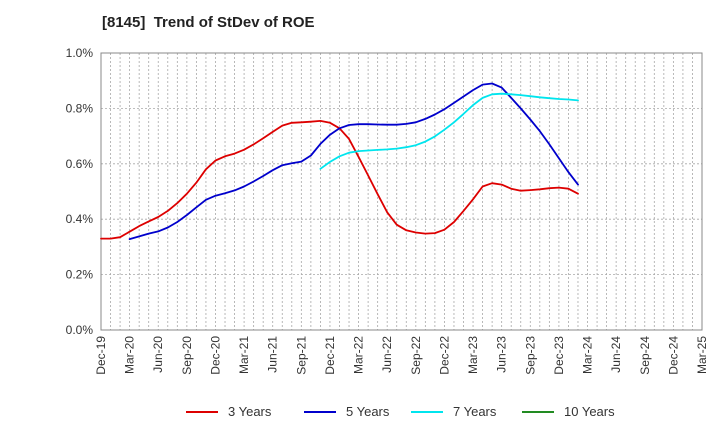  I want to click on x-tick-label: Dec-22, so click(444, 355).